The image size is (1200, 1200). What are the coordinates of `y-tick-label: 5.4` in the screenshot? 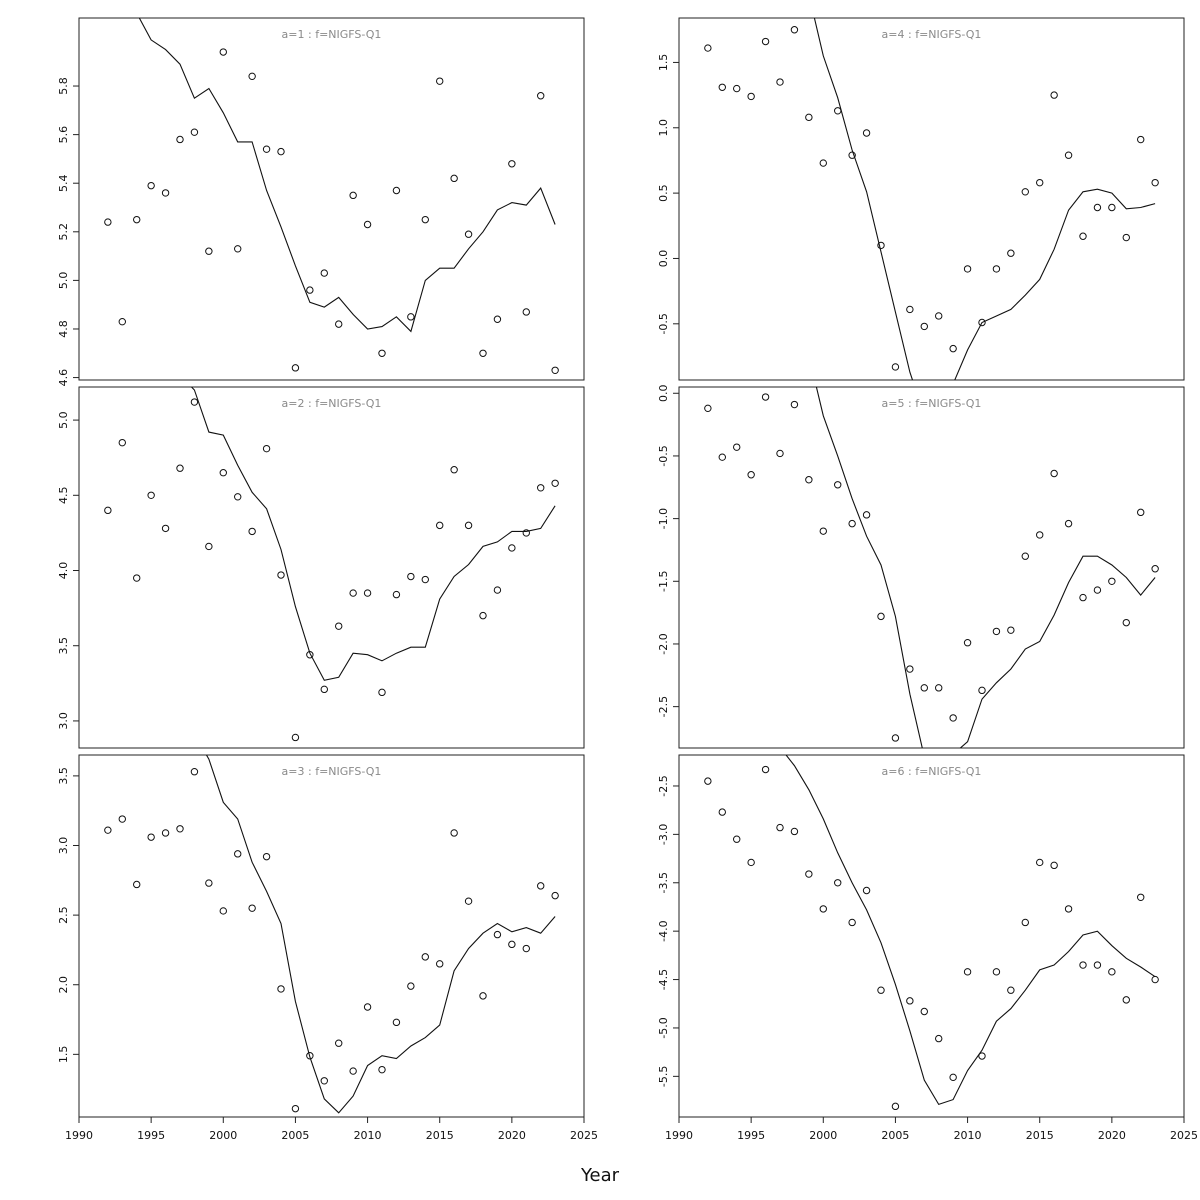 It's located at (63, 183).